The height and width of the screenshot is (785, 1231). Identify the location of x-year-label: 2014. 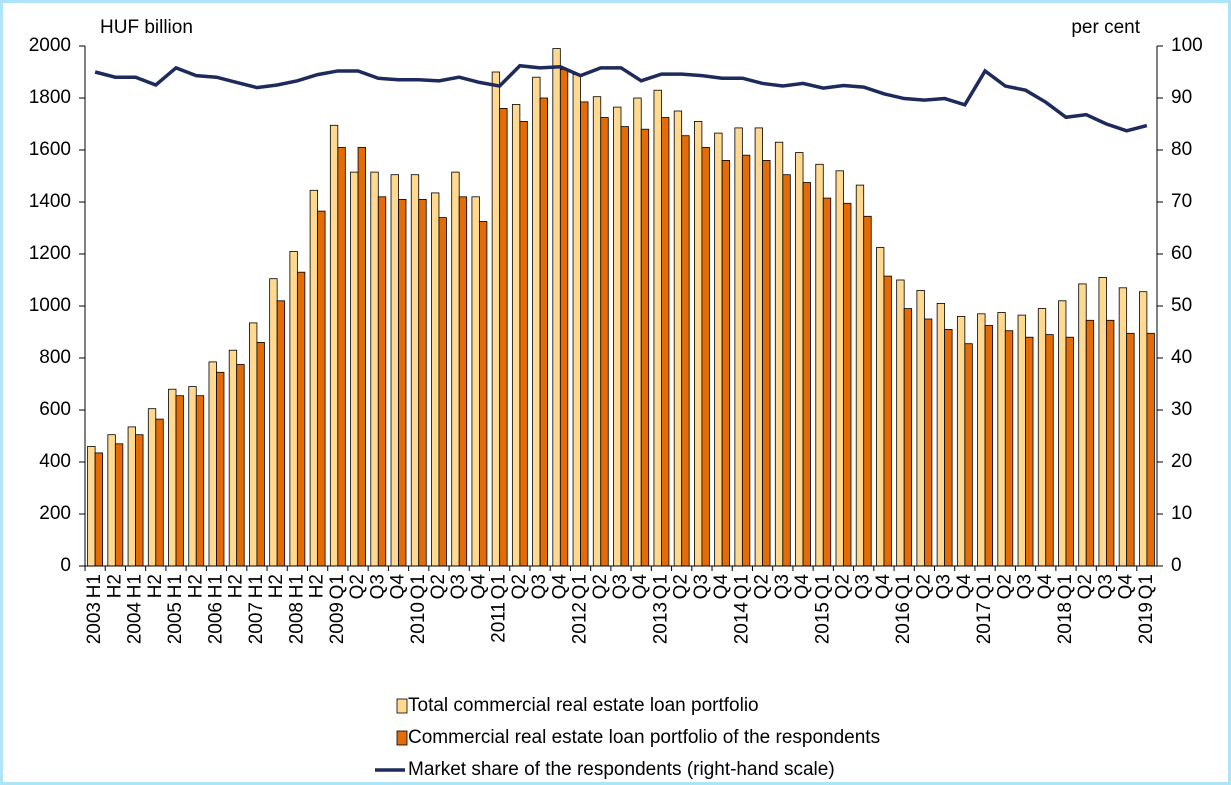
(741, 623).